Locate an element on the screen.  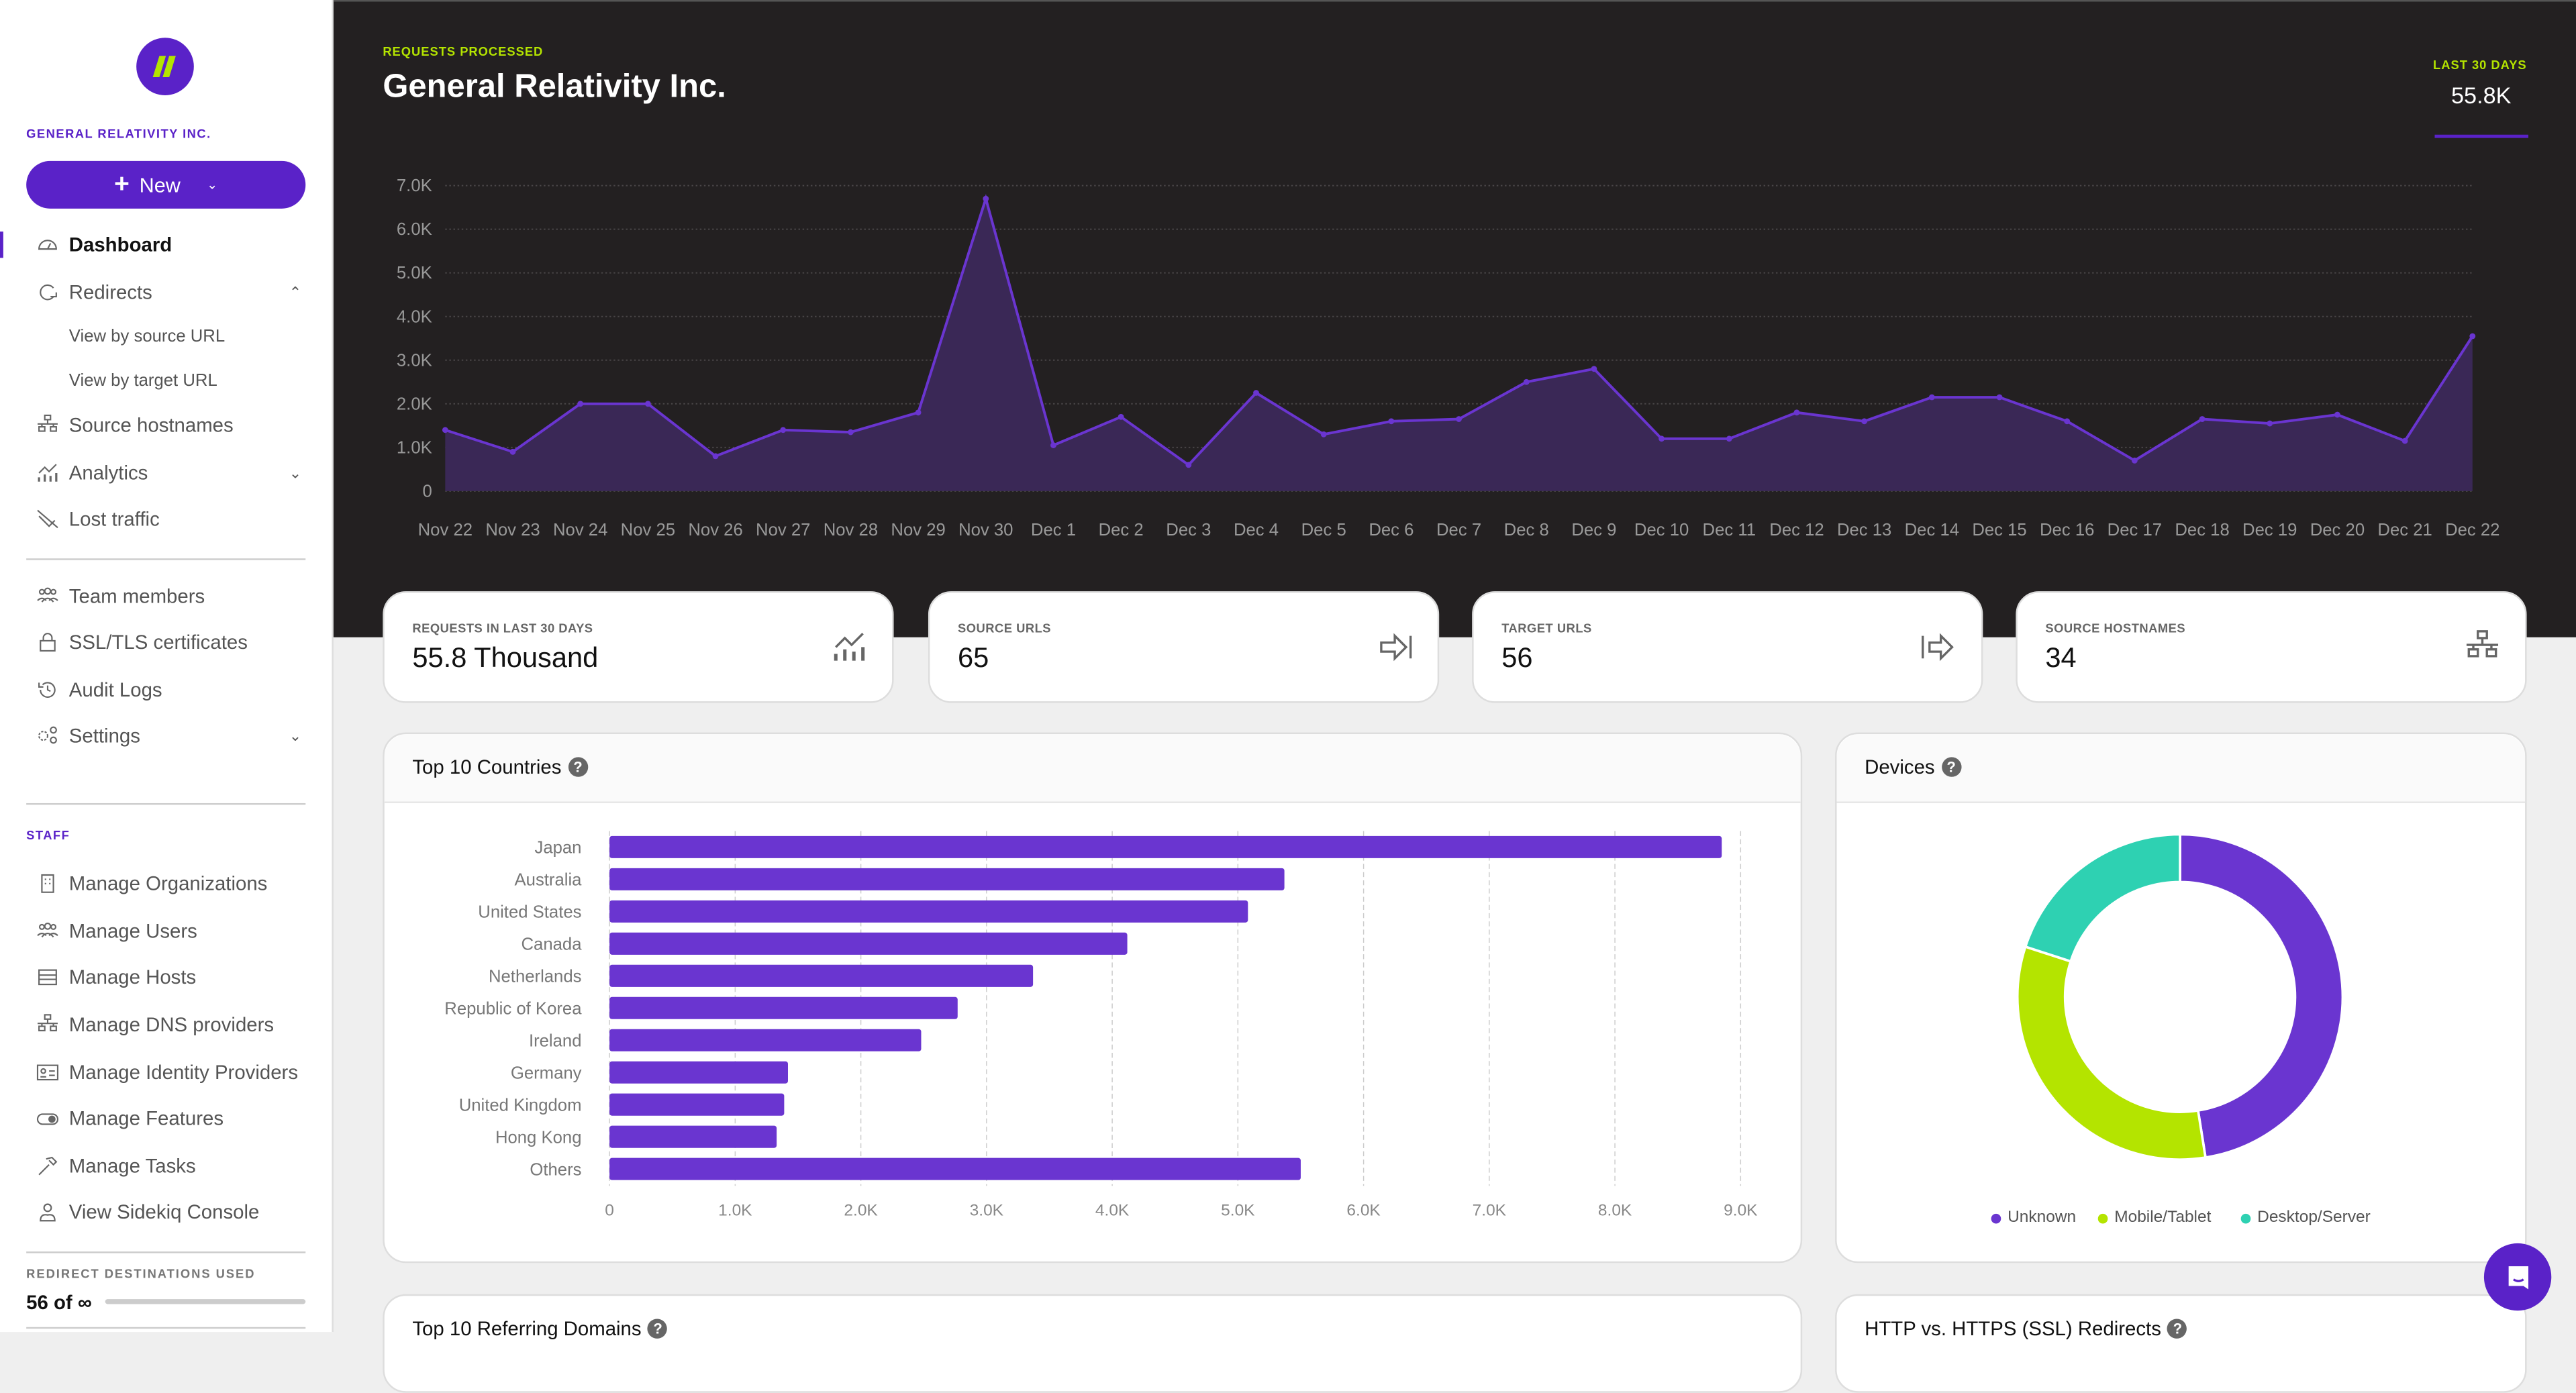
sidebar-item-view-by-source-url: View by source URL is located at coordinates (167, 337).